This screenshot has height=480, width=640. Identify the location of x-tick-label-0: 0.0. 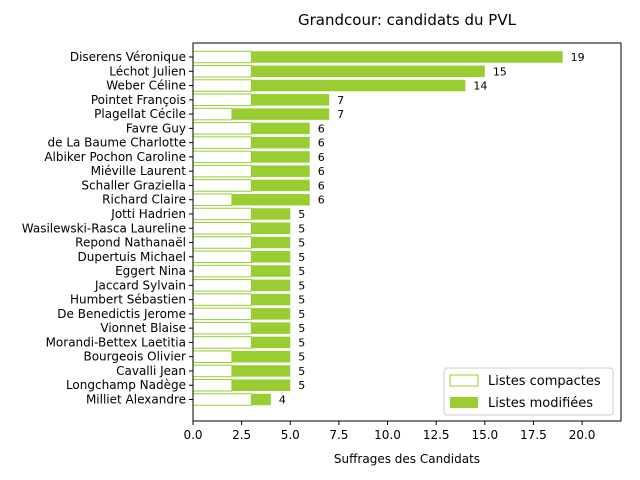
(192, 435).